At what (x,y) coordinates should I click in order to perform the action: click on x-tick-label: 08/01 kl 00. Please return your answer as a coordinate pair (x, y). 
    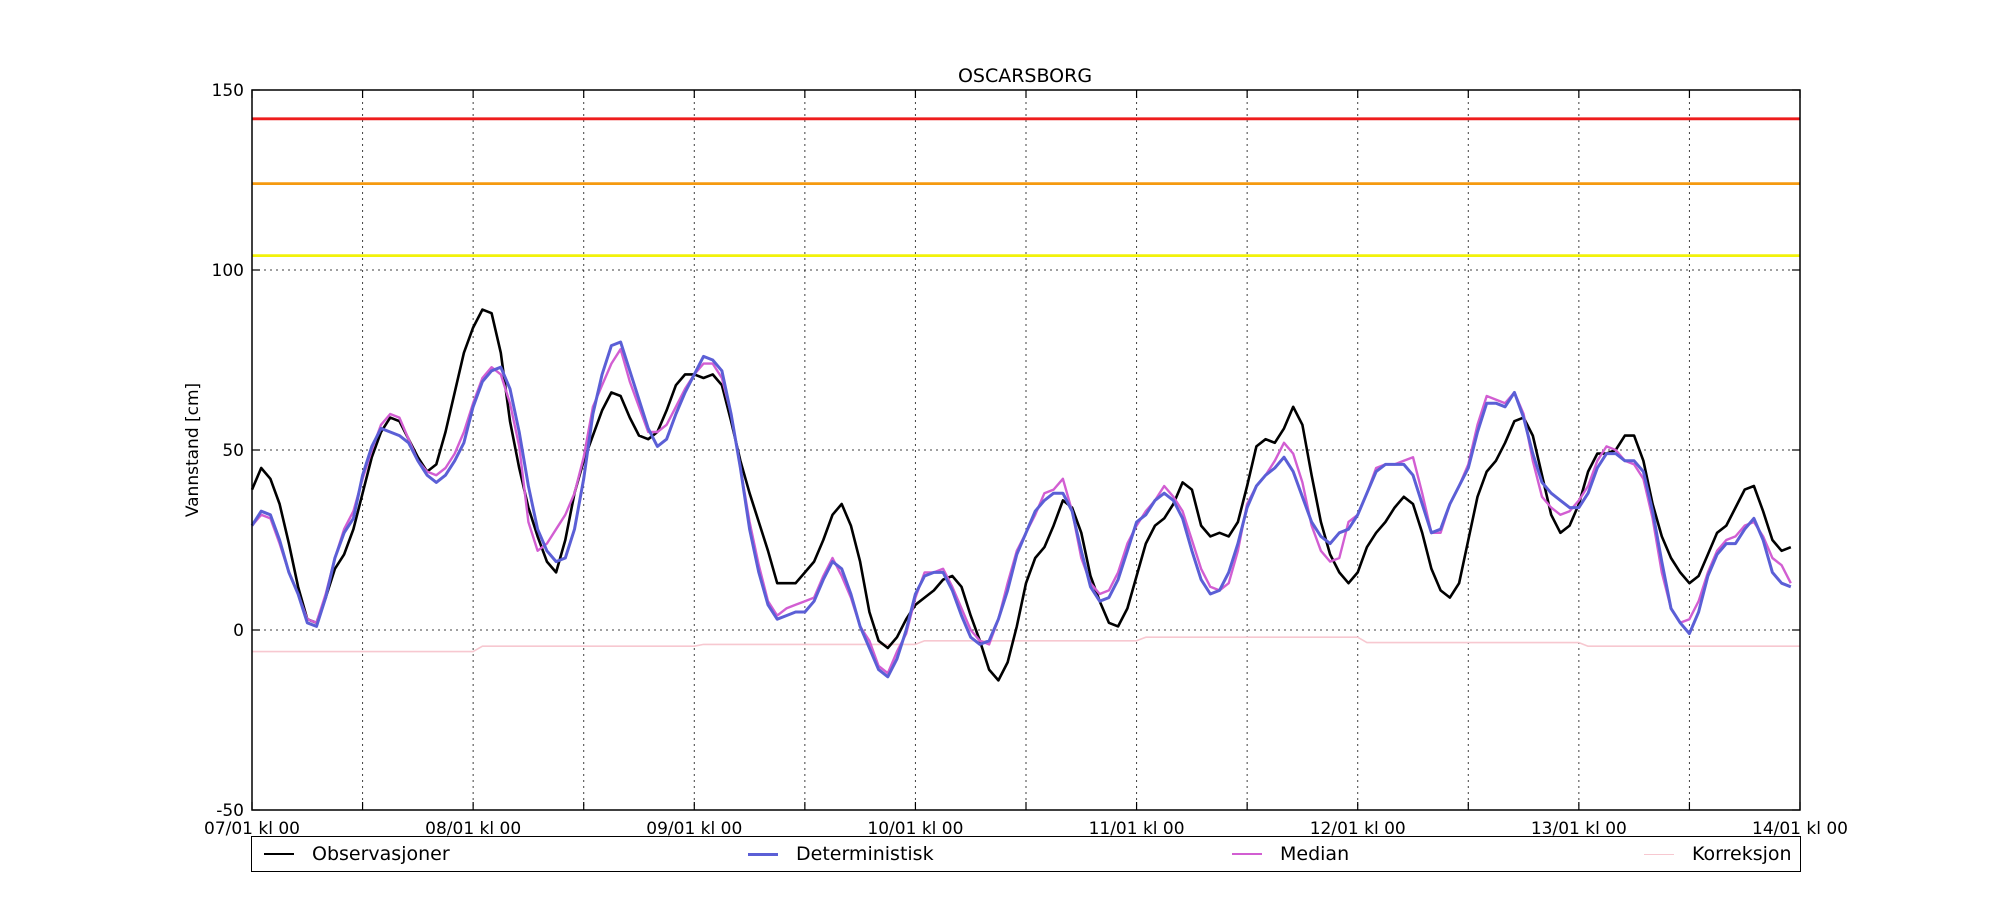
    Looking at the image, I should click on (473, 829).